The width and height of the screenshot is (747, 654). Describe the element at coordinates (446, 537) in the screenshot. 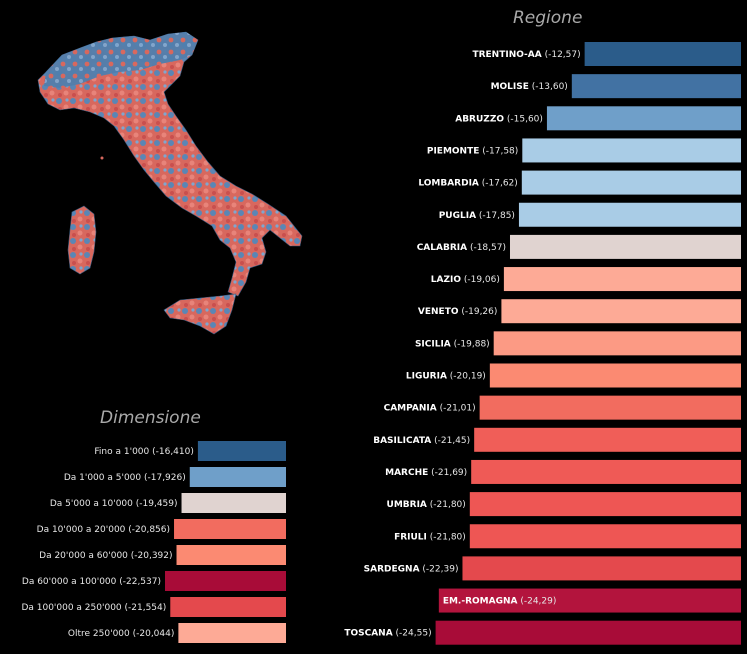

I see `regione-value-friuli: (-21,80)` at that location.